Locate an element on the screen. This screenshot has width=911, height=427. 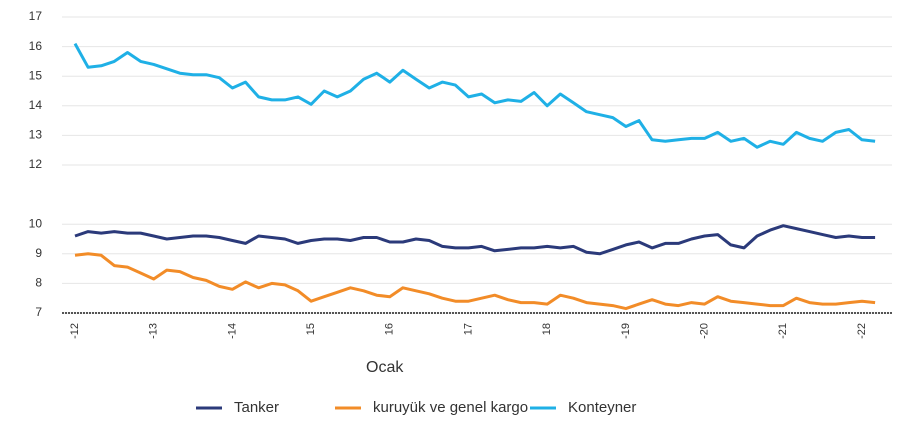
x-tick-label: -13 is located at coordinates (154, 331).